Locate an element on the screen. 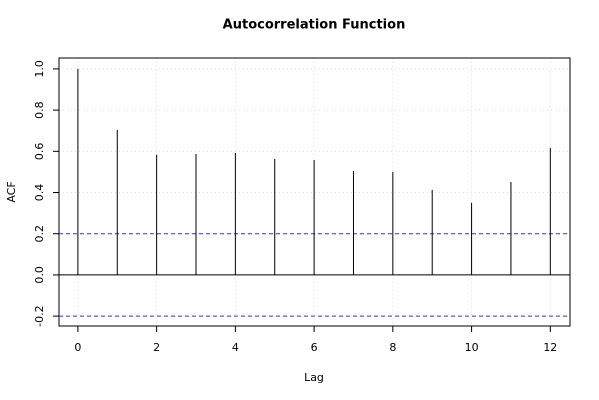  y-tick-label: 0.0 is located at coordinates (39, 275).